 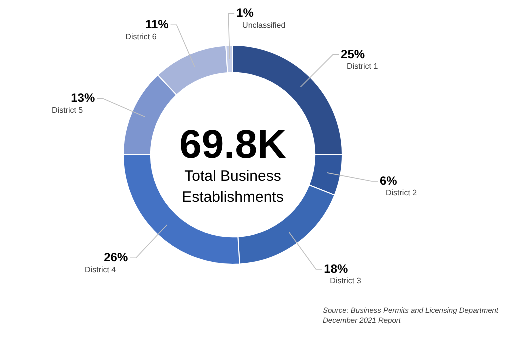 I want to click on data-label: 18%, so click(x=336, y=269).